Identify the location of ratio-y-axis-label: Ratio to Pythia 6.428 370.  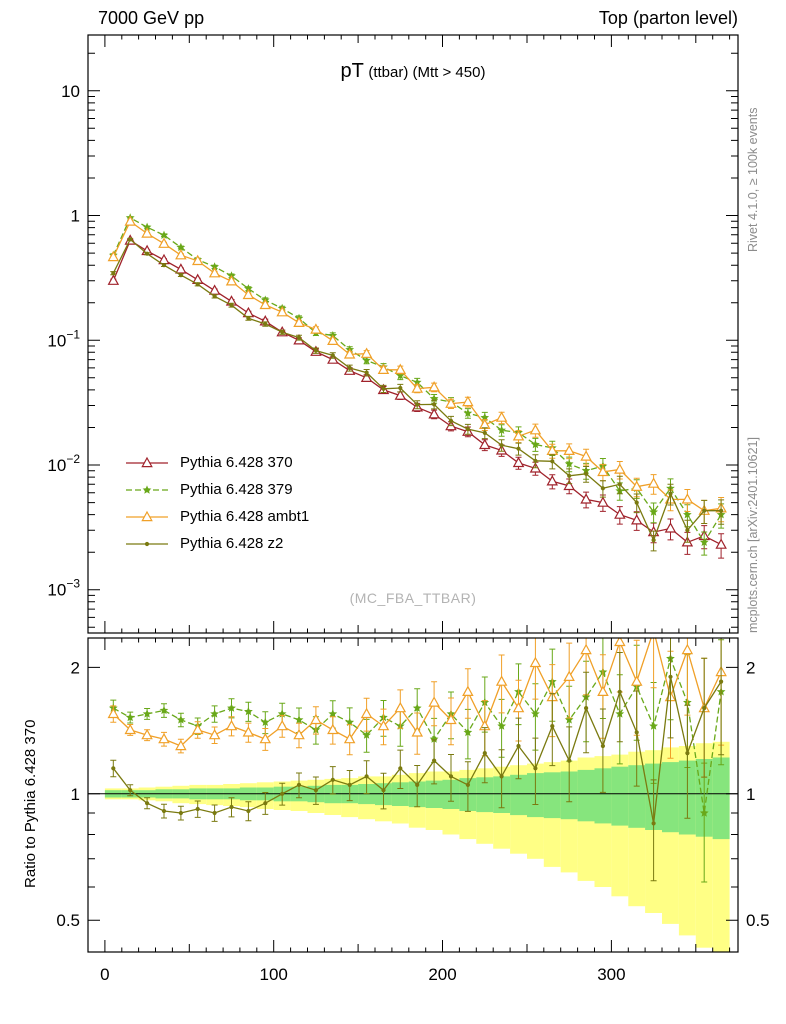
(30, 803).